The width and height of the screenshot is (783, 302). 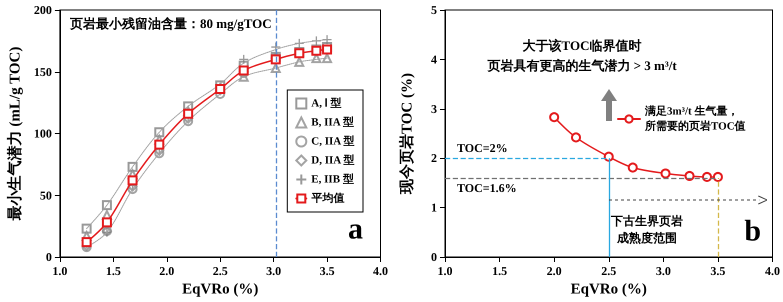 What do you see at coordinates (434, 109) in the screenshot?
I see `y-tick-label: 3` at bounding box center [434, 109].